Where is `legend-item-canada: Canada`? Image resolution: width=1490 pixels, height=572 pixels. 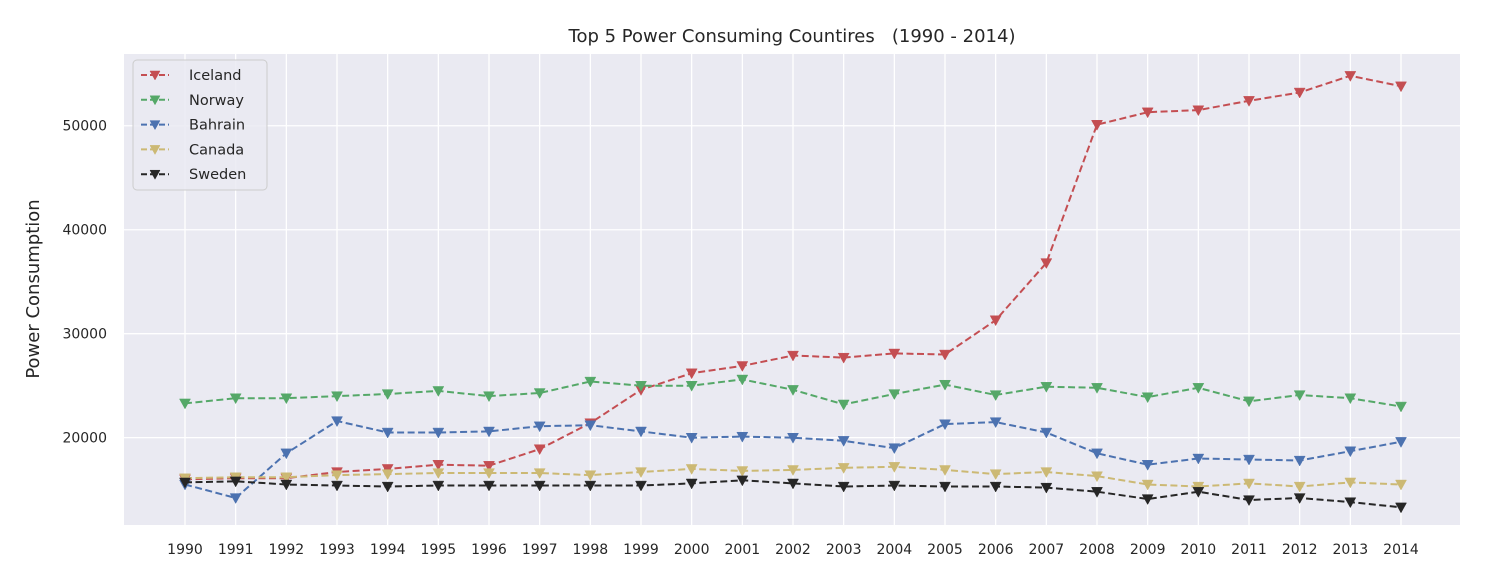
legend-item-canada: Canada is located at coordinates (192, 150).